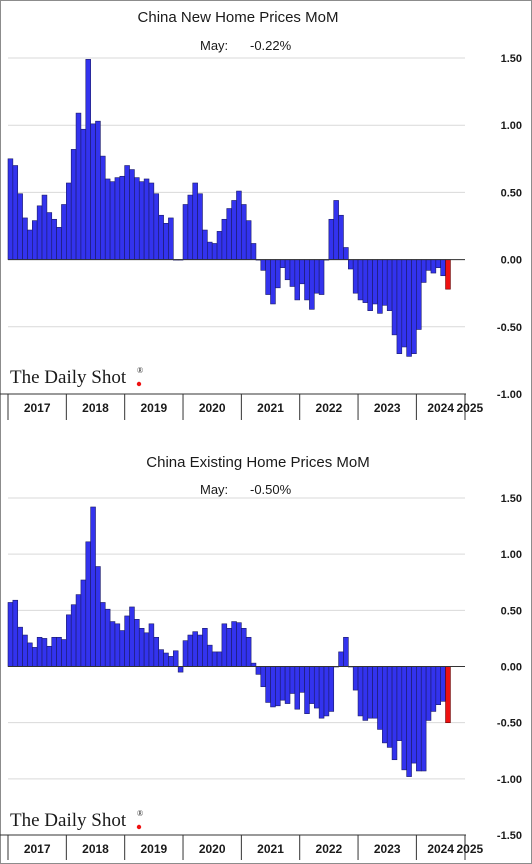 The width and height of the screenshot is (532, 864). Describe the element at coordinates (511, 499) in the screenshot. I see `y-tick-label: 1.50` at that location.